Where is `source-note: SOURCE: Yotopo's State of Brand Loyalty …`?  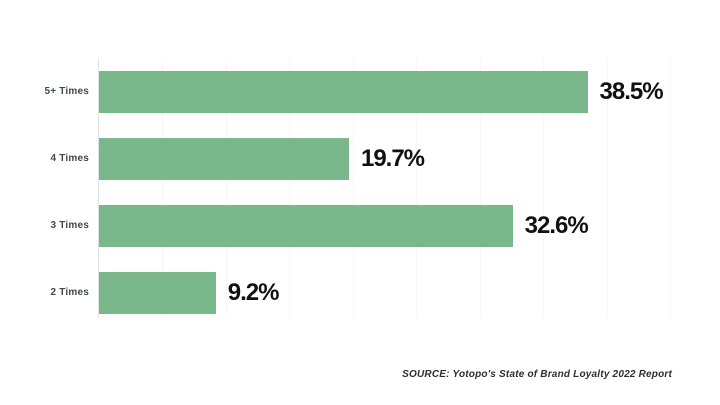
source-note: SOURCE: Yotopo's State of Brand Loyalty … is located at coordinates (537, 374).